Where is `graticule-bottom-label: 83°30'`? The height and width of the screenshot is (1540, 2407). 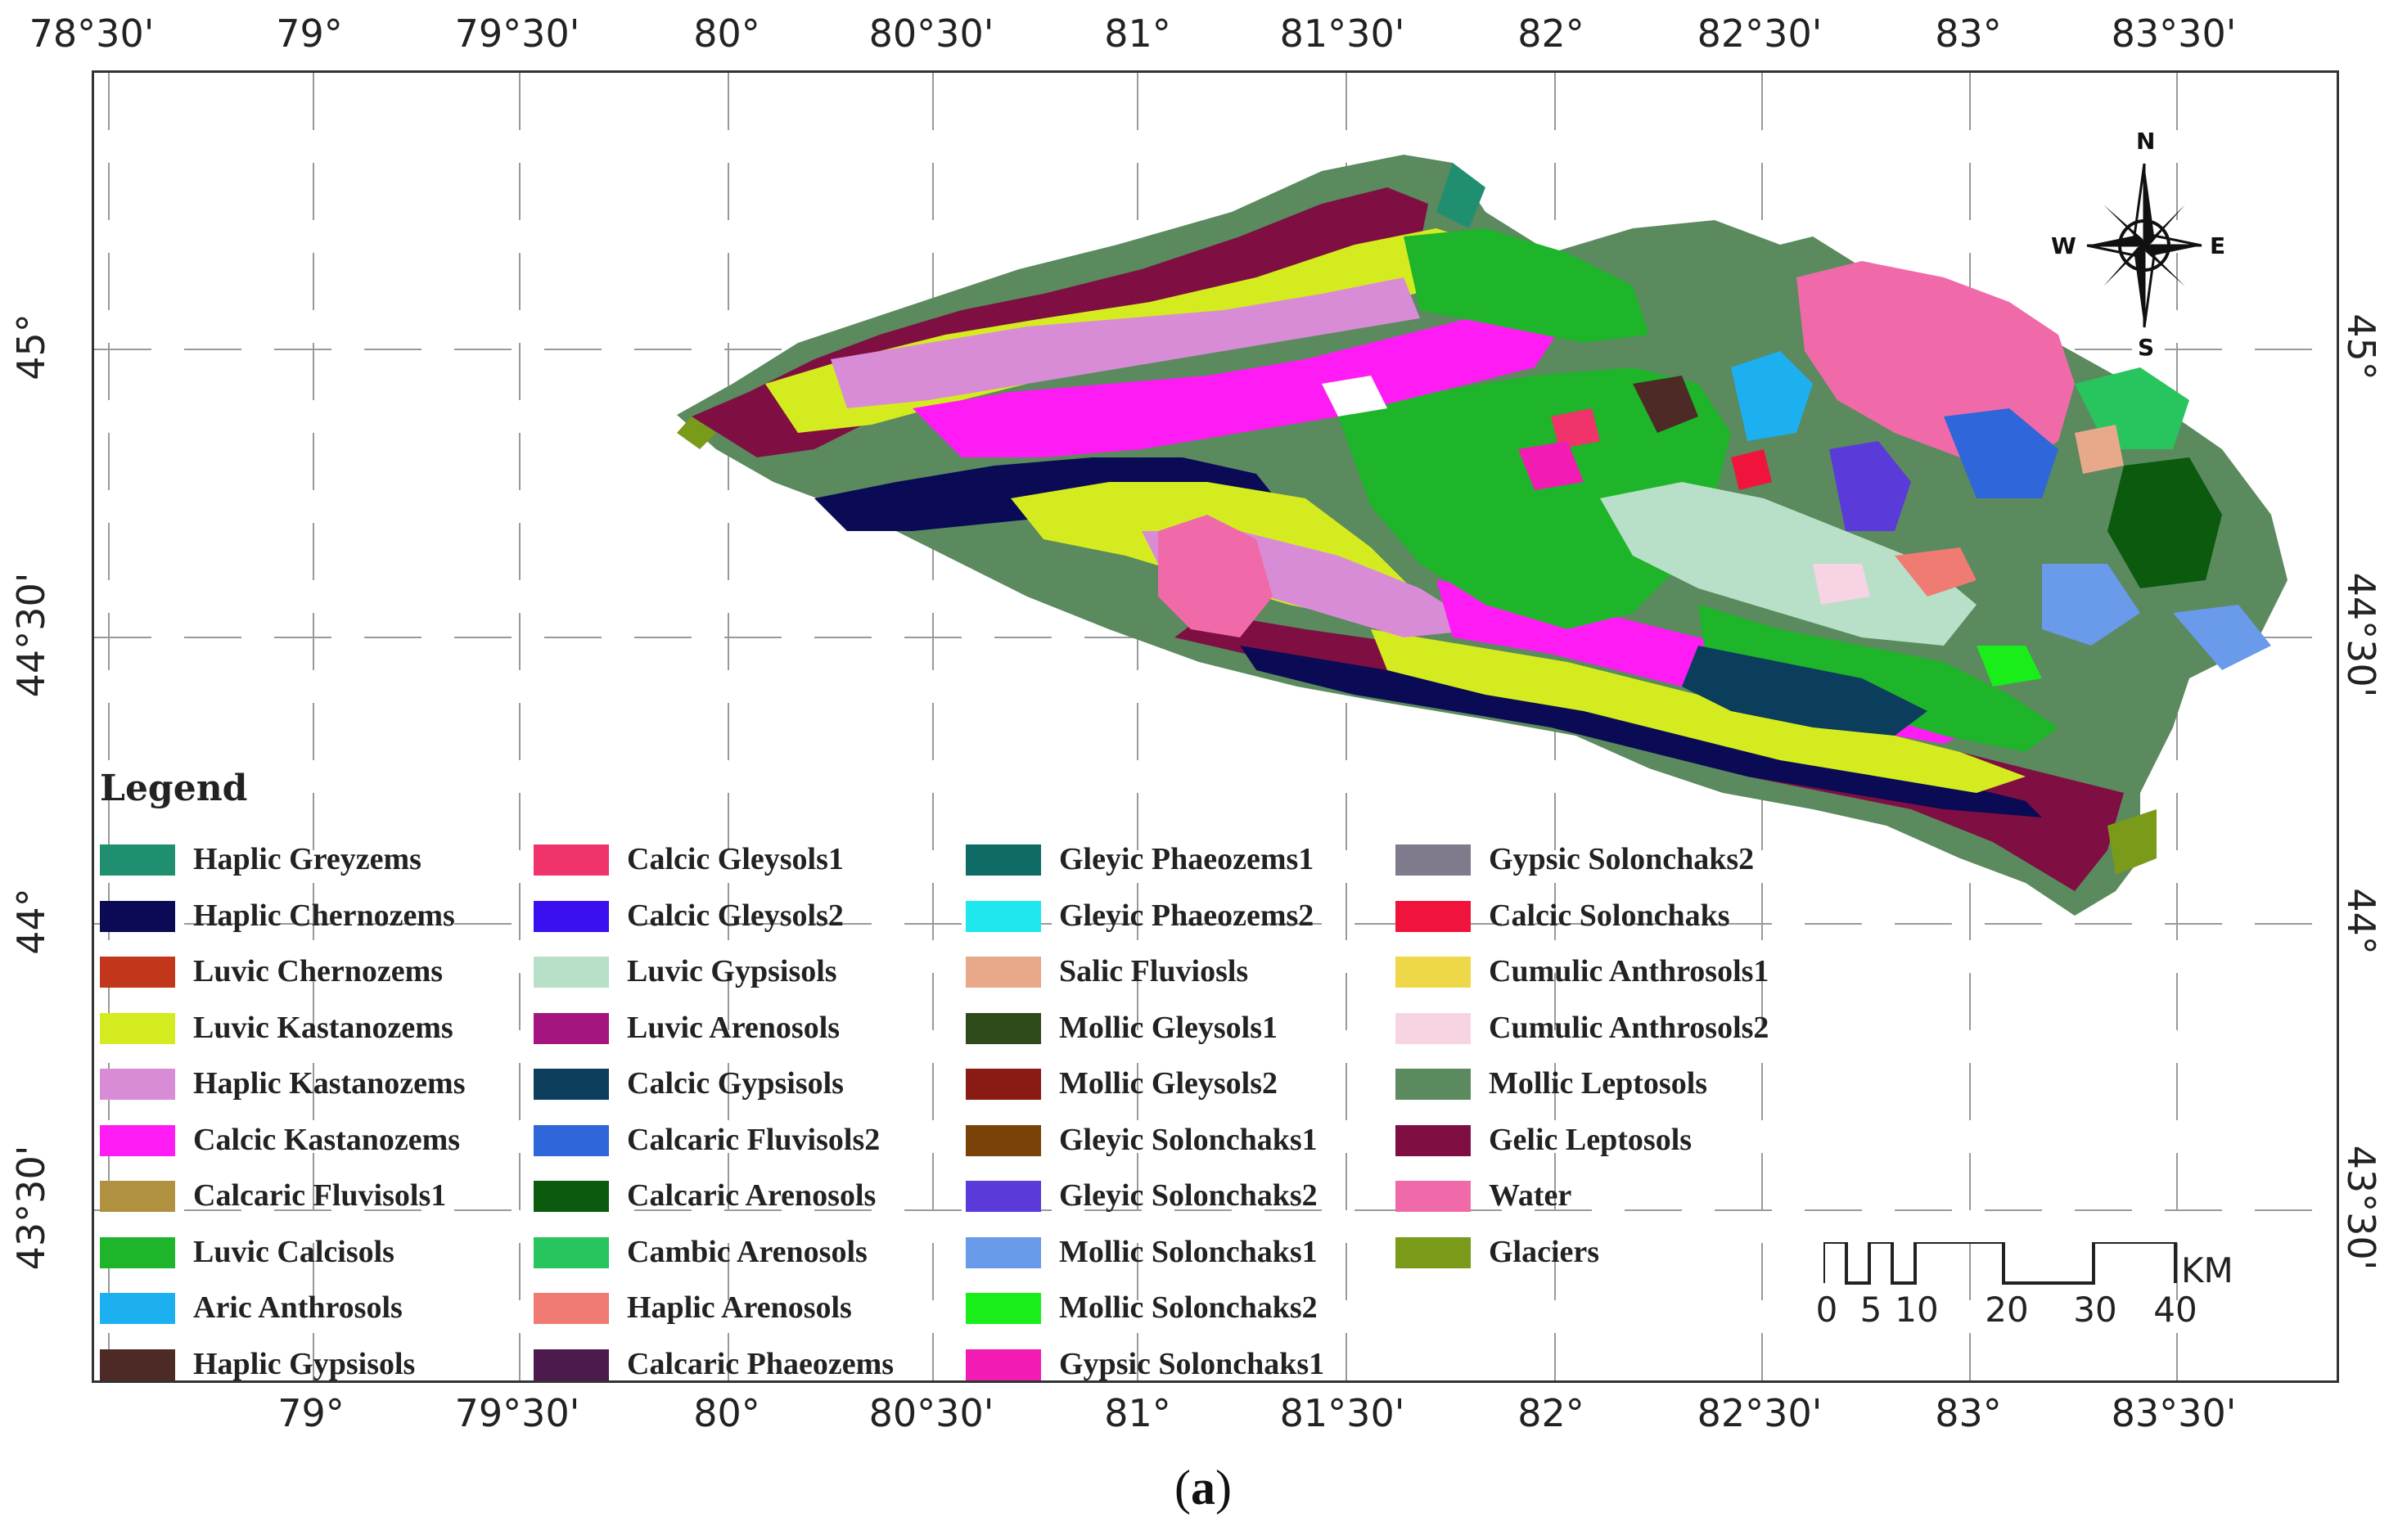 graticule-bottom-label: 83°30' is located at coordinates (2174, 1413).